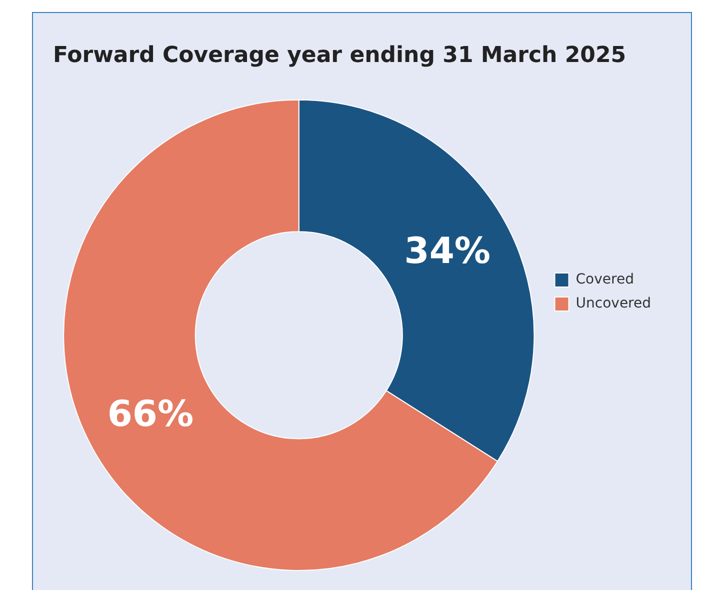 The width and height of the screenshot is (710, 590). What do you see at coordinates (605, 280) in the screenshot?
I see `legend-label: Covered` at bounding box center [605, 280].